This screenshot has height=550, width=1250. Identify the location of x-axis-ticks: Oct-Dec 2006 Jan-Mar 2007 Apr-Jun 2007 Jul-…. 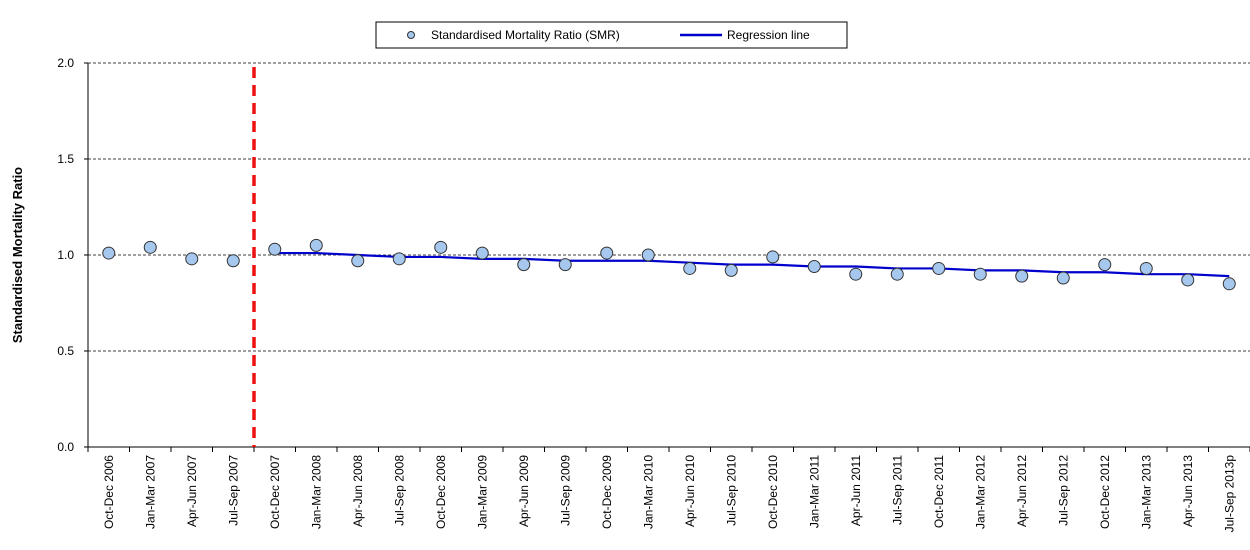
(668, 490).